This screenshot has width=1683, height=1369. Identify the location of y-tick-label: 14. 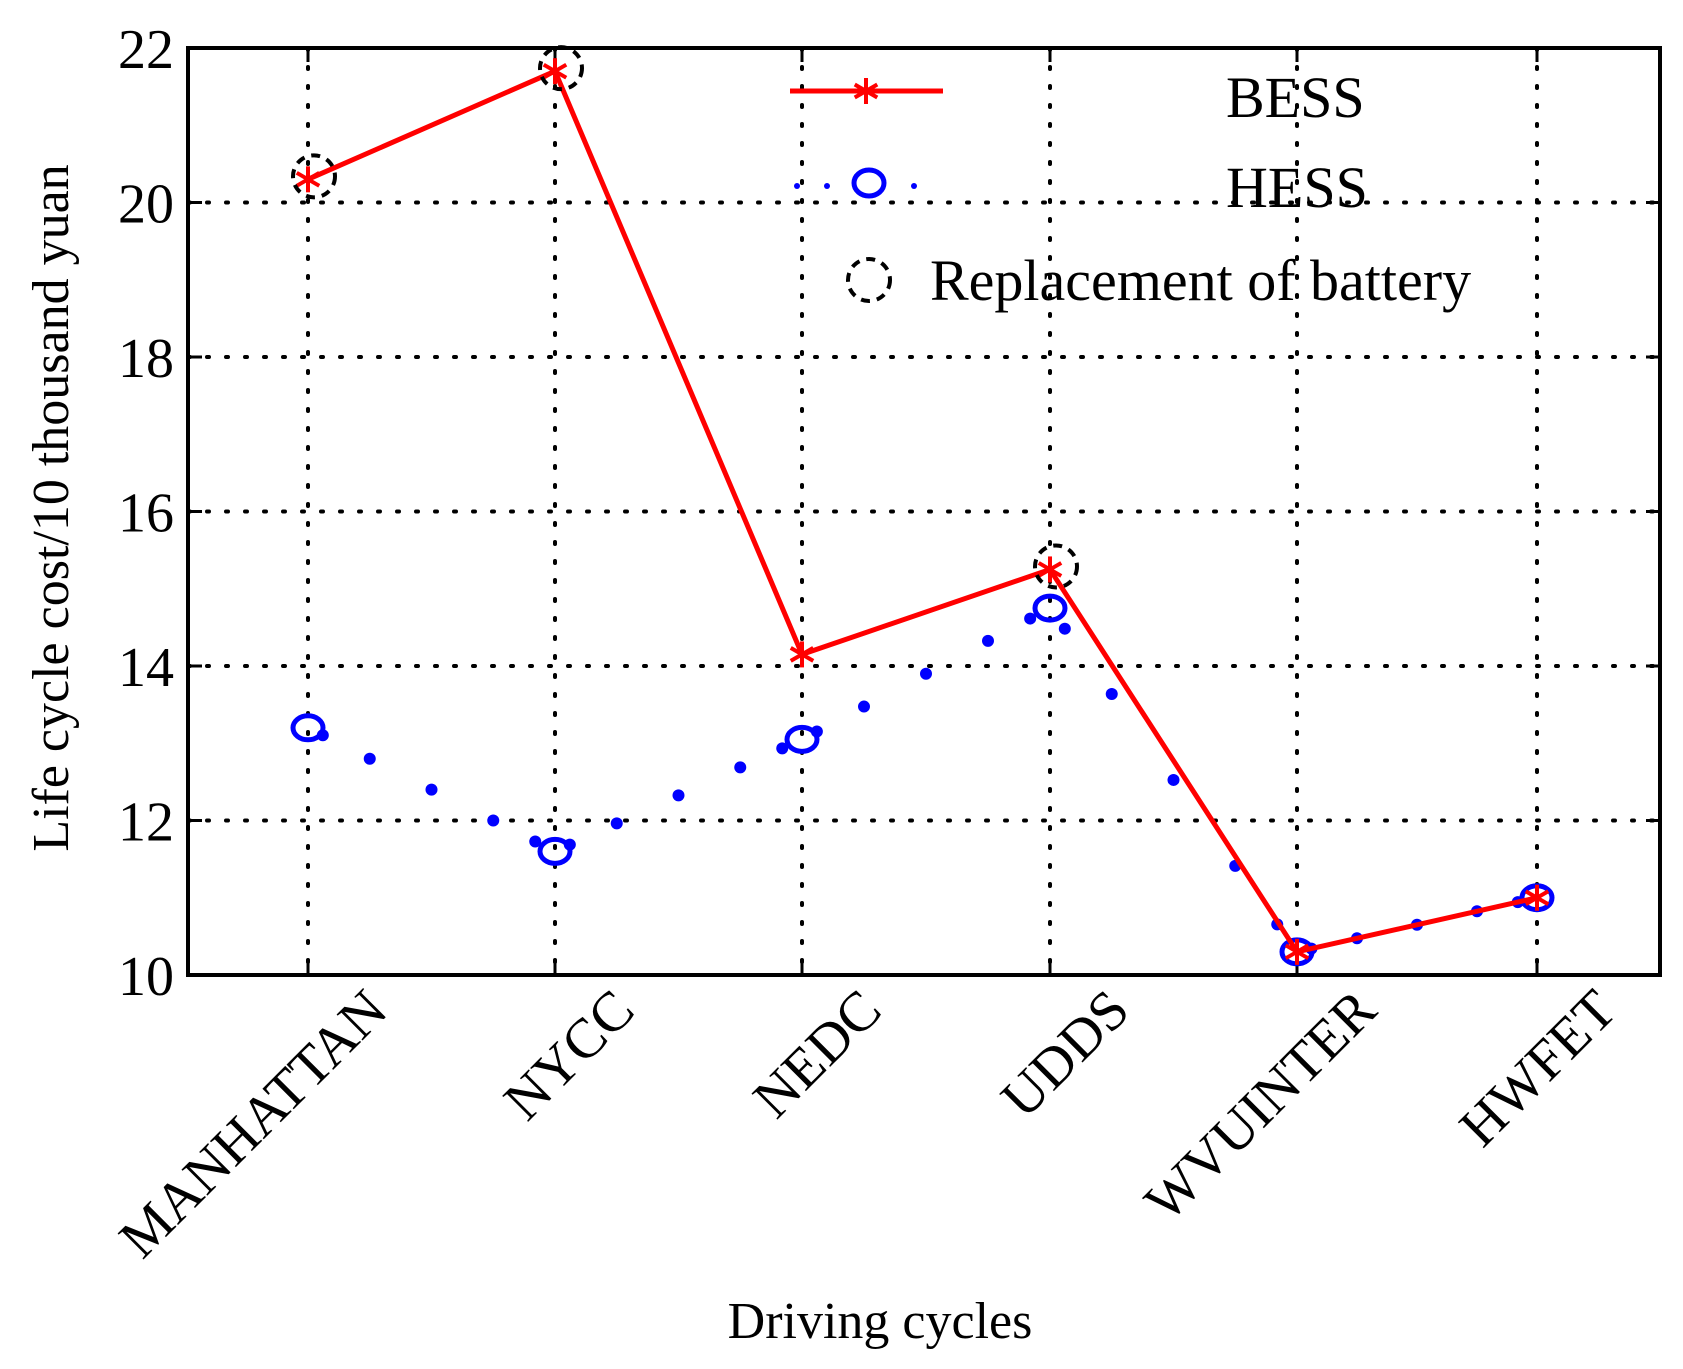
(146, 668).